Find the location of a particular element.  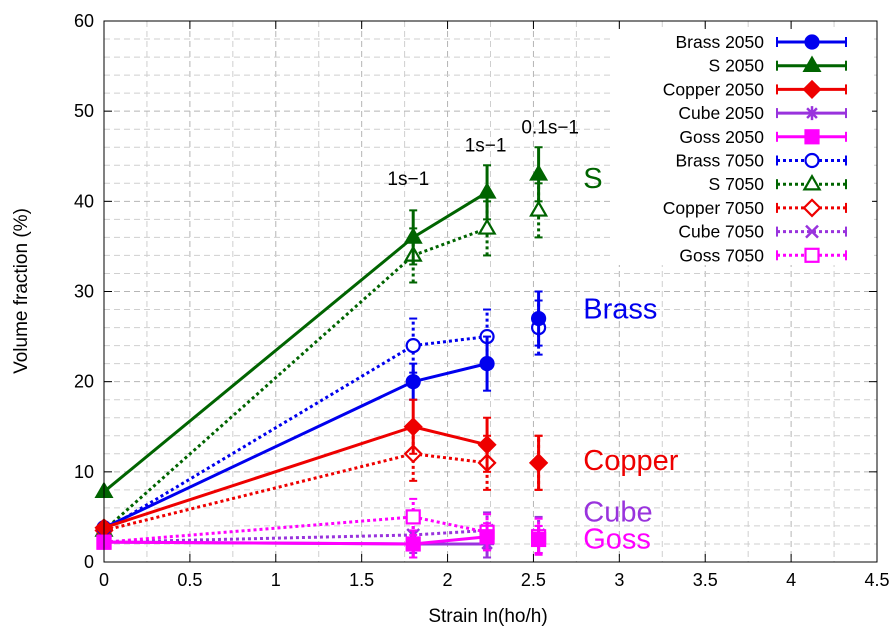

y-tick-label: 0 is located at coordinates (89, 562).